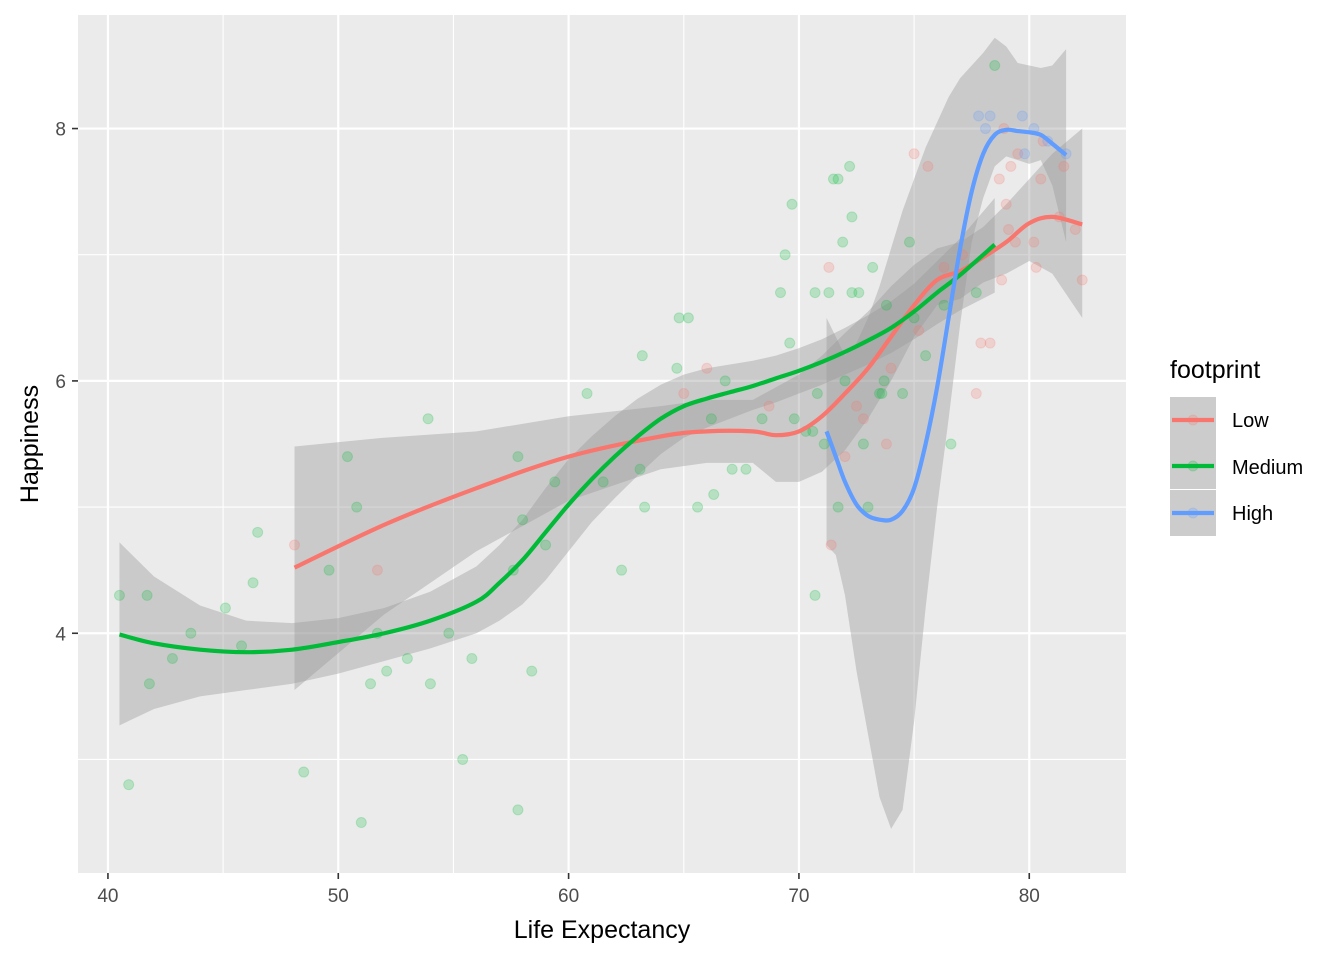 Image resolution: width=1344 pixels, height=960 pixels. What do you see at coordinates (1236, 446) in the screenshot?
I see `legend: footprint Low Medium High` at bounding box center [1236, 446].